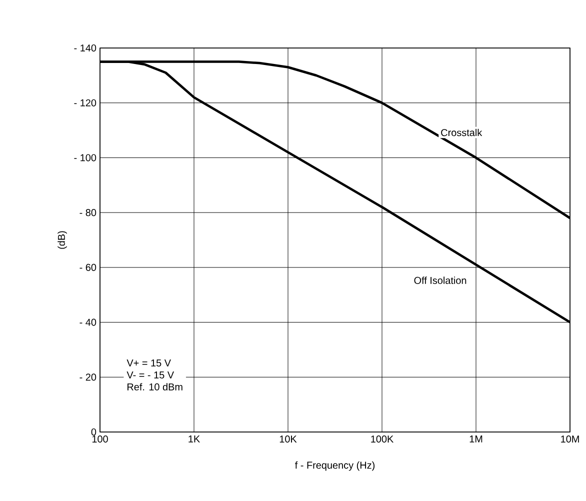 This screenshot has width=586, height=501. Describe the element at coordinates (150, 375) in the screenshot. I see `annotation: V- = - 15 V` at that location.